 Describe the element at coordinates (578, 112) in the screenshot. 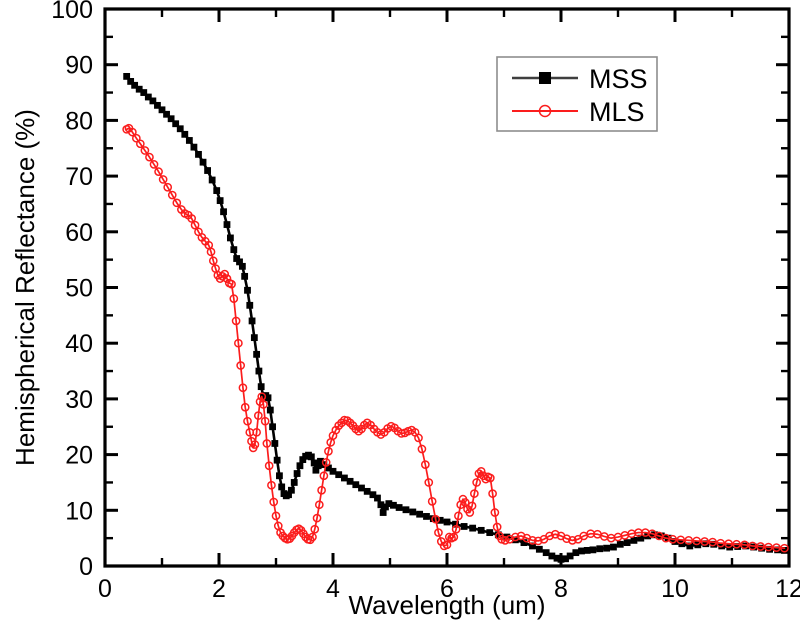

I see `legend-item-mls: MLS` at that location.